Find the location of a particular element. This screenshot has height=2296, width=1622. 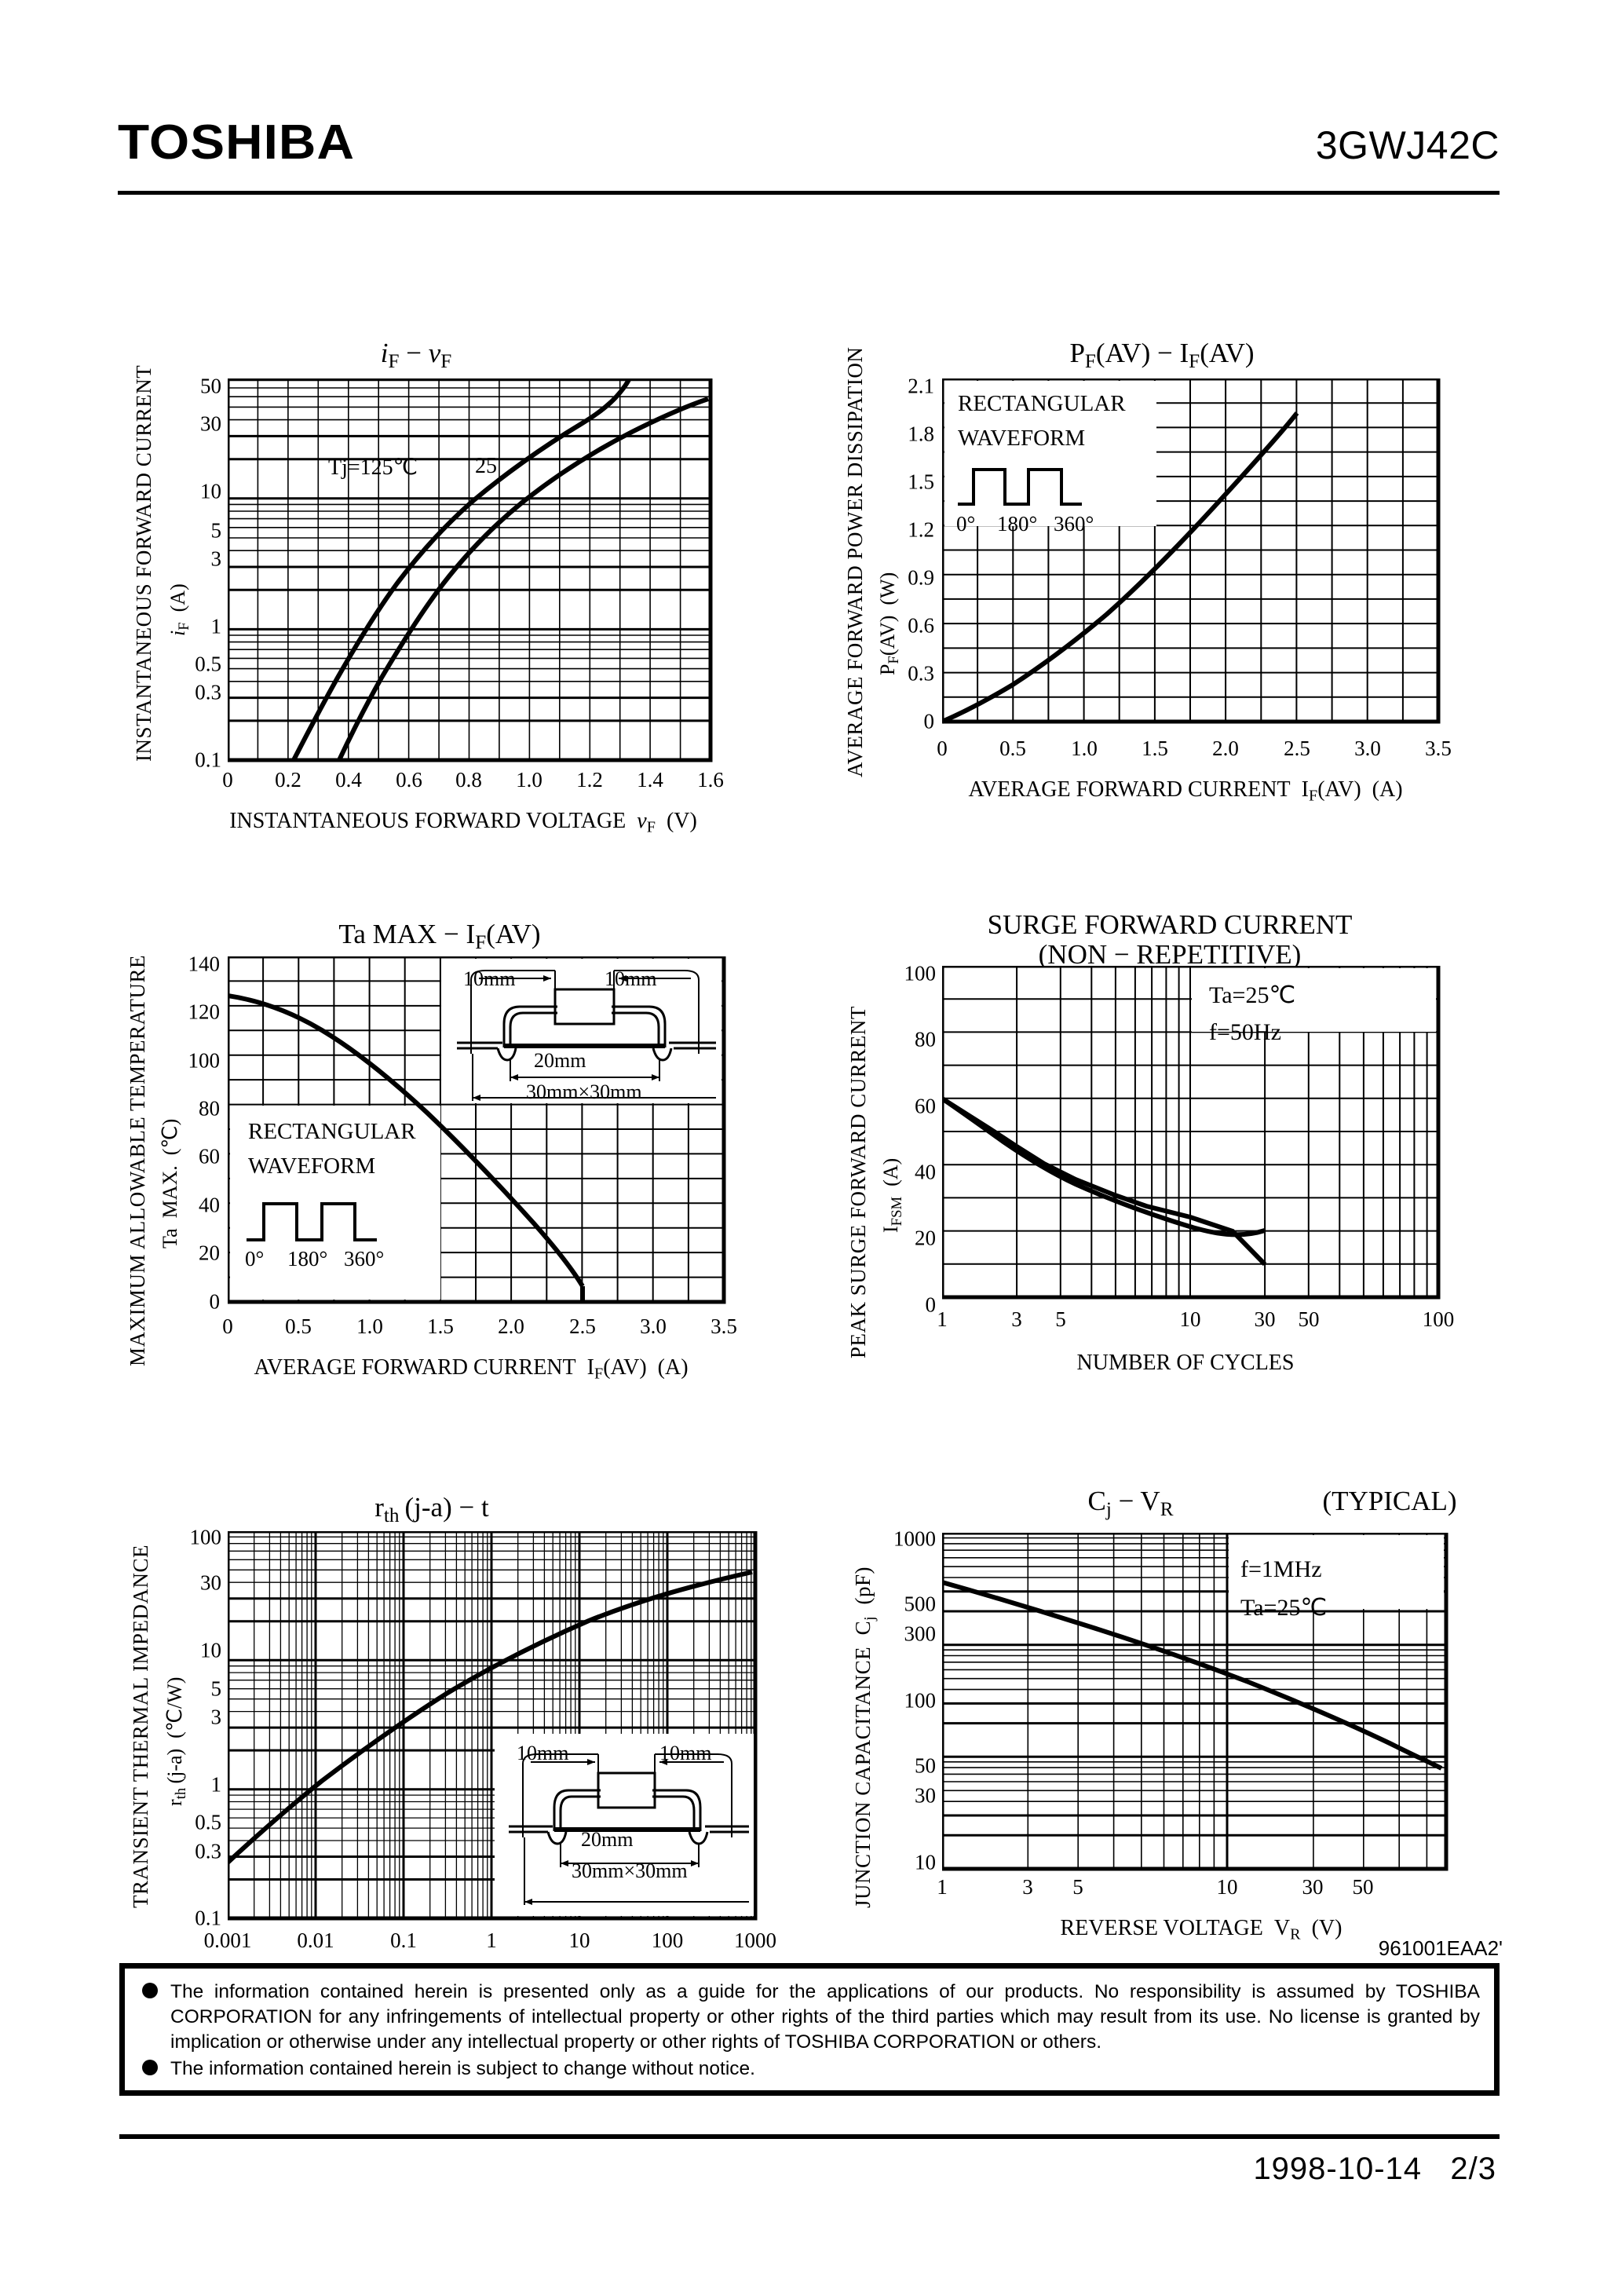

x-tick: 2.5 is located at coordinates (582, 1326).